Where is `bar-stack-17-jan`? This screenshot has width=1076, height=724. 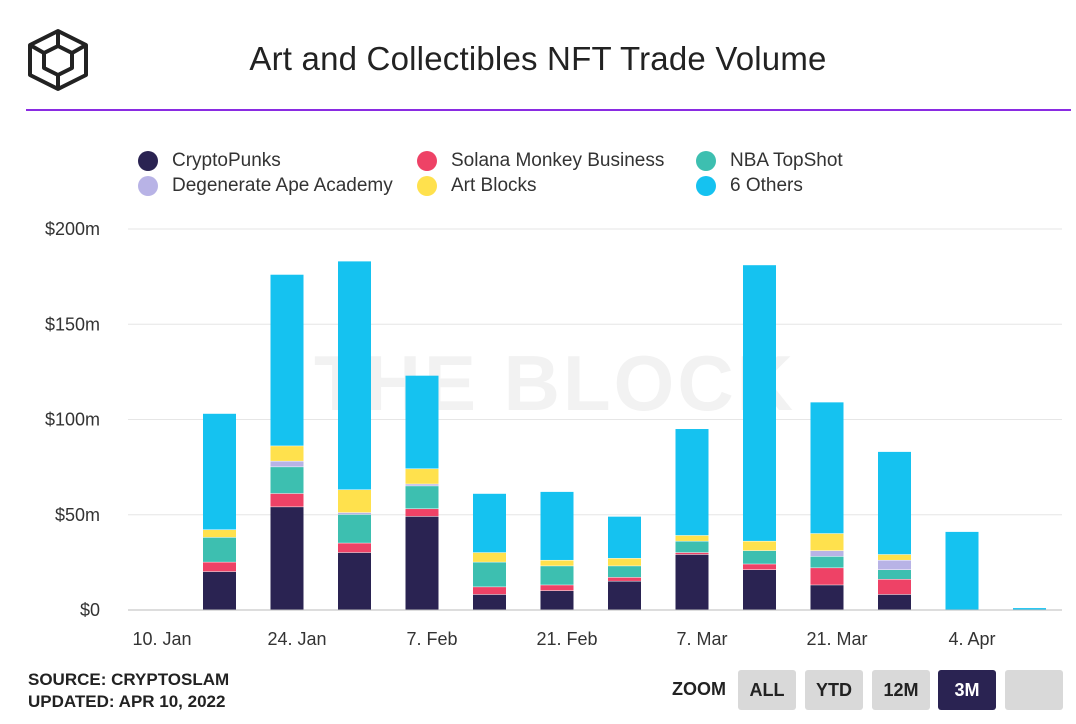 bar-stack-17-jan is located at coordinates (219, 511).